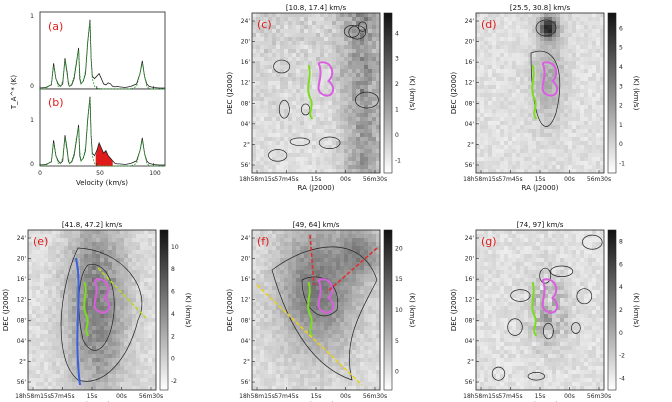 The image size is (672, 402). Describe the element at coordinates (122, 293) in the screenshot. I see `overlay-yellow-green` at that location.